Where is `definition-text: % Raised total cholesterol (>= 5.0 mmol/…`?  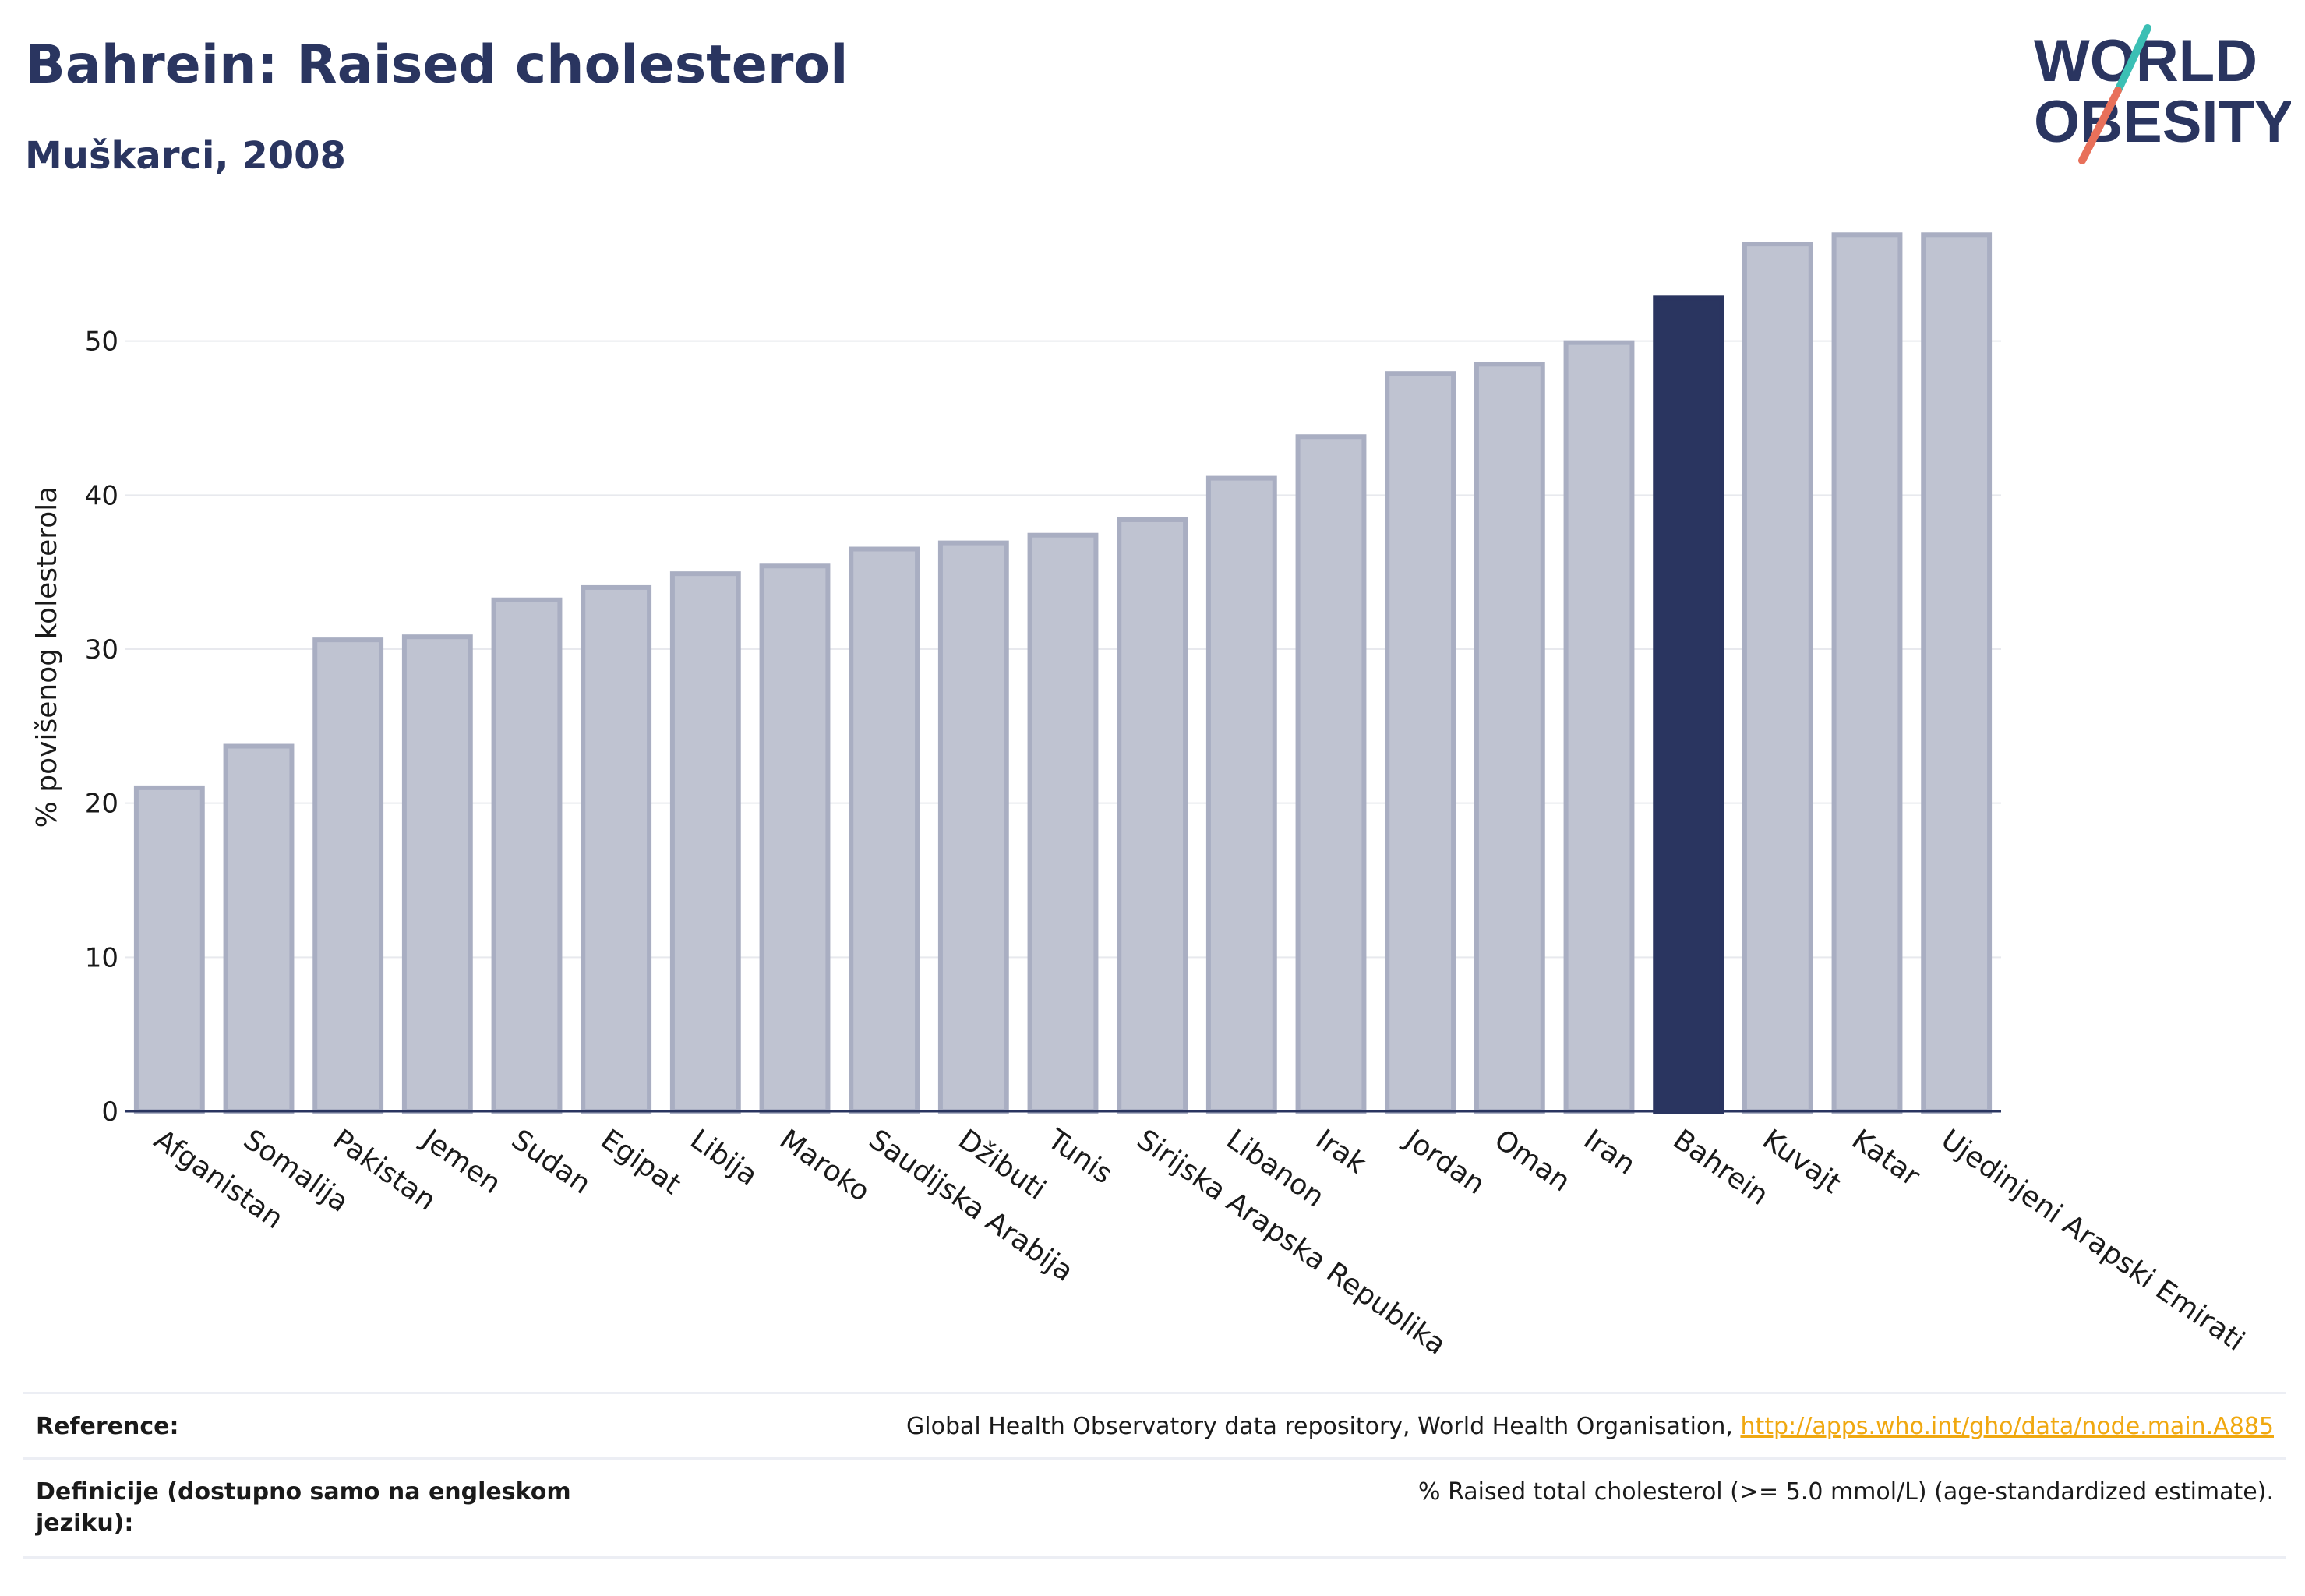 definition-text: % Raised total cholesterol (>= 5.0 mmol/… is located at coordinates (1846, 1492).